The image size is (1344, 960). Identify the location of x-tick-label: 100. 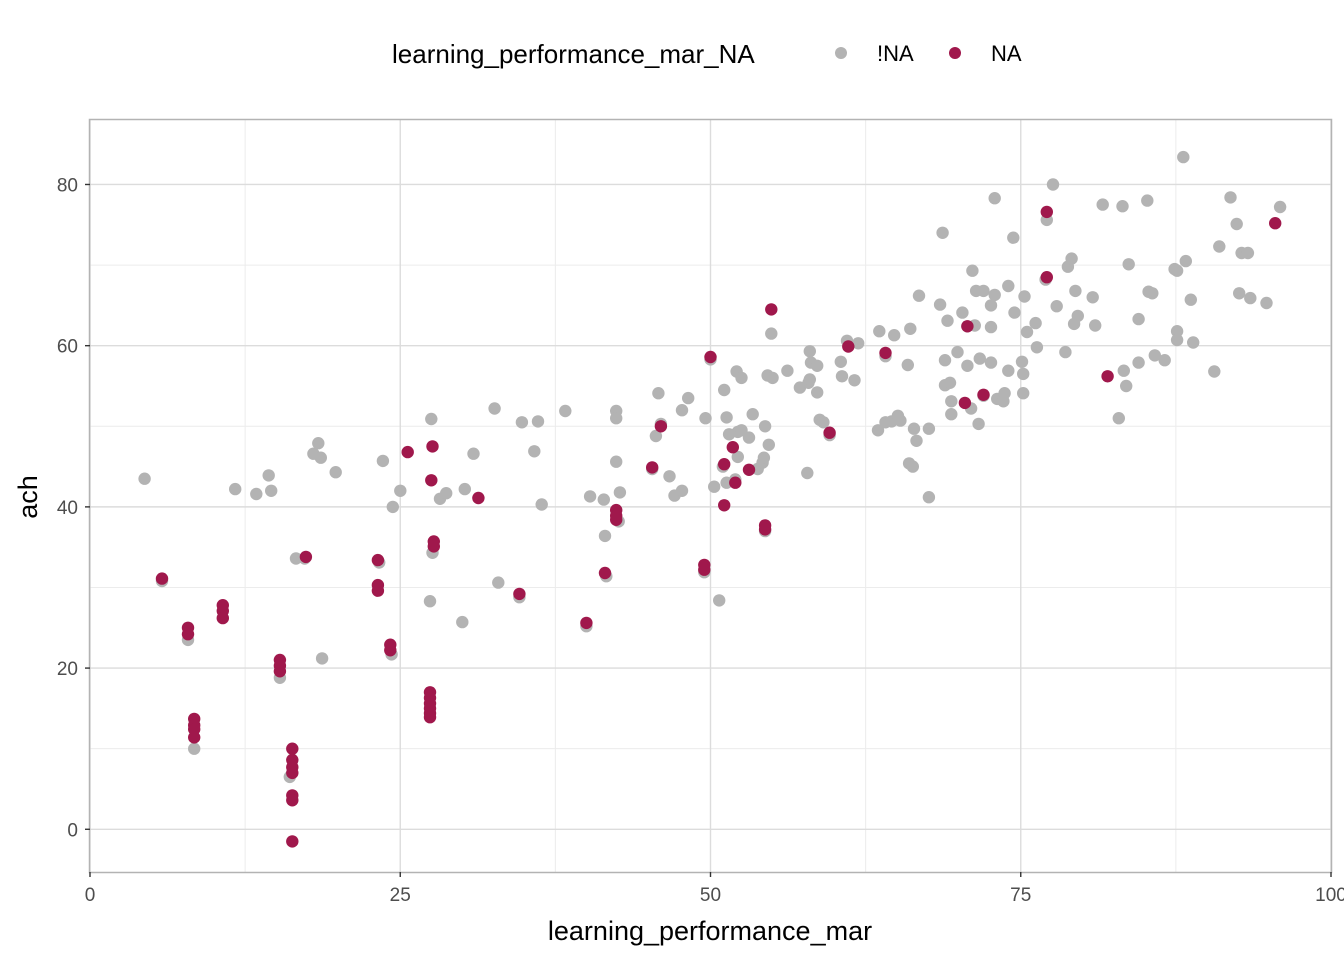
(1329, 895).